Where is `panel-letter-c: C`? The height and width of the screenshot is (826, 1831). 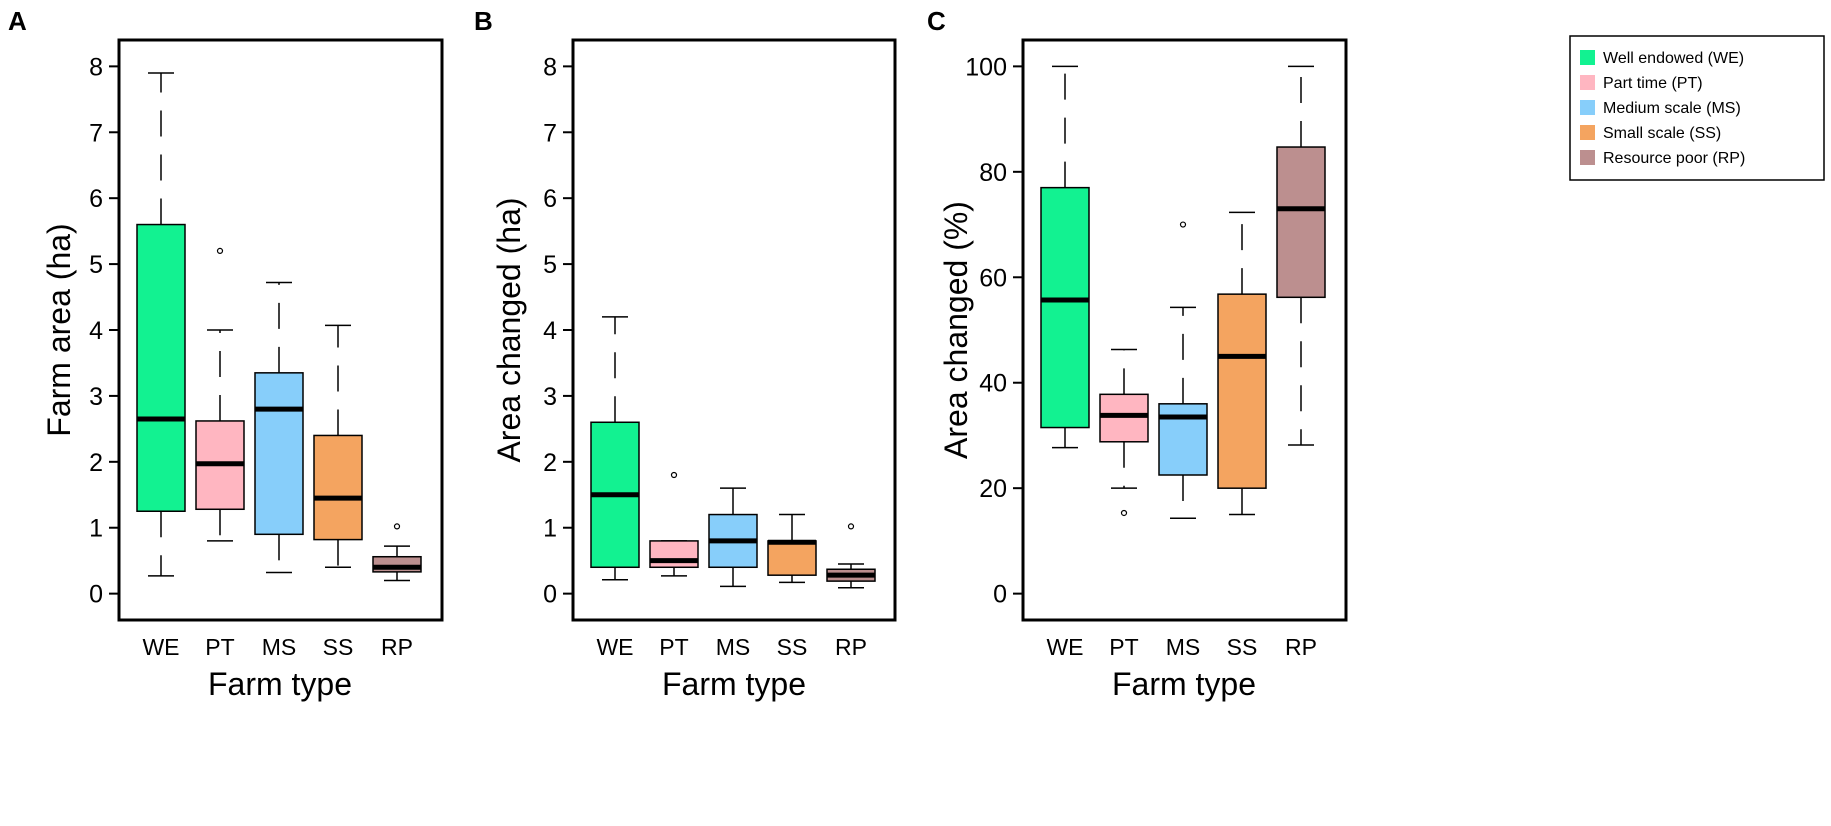 panel-letter-c: C is located at coordinates (936, 21).